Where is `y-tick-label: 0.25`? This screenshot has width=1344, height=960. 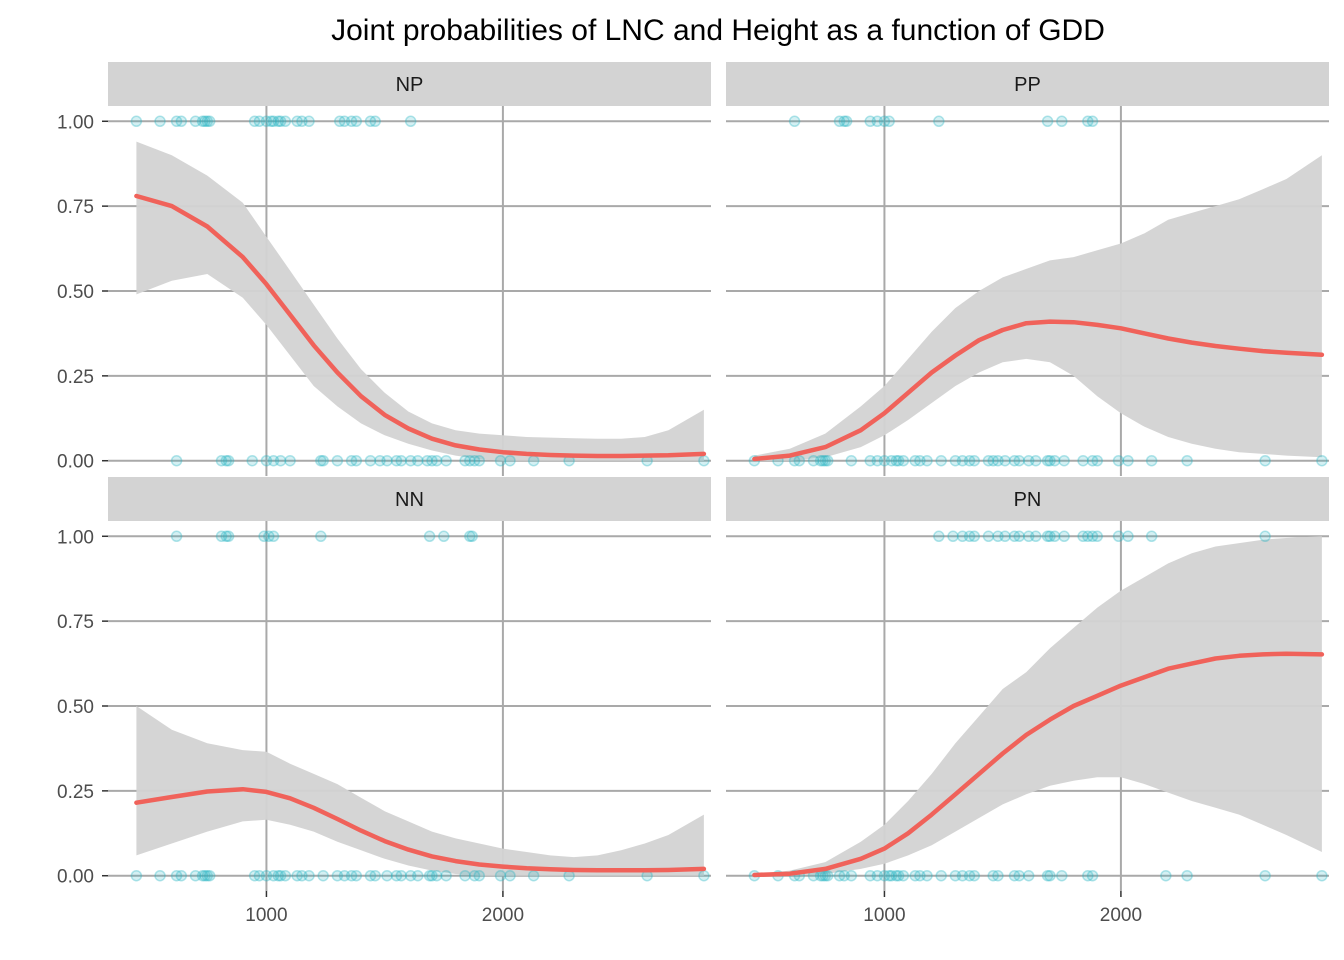
y-tick-label: 0.25 is located at coordinates (75, 792).